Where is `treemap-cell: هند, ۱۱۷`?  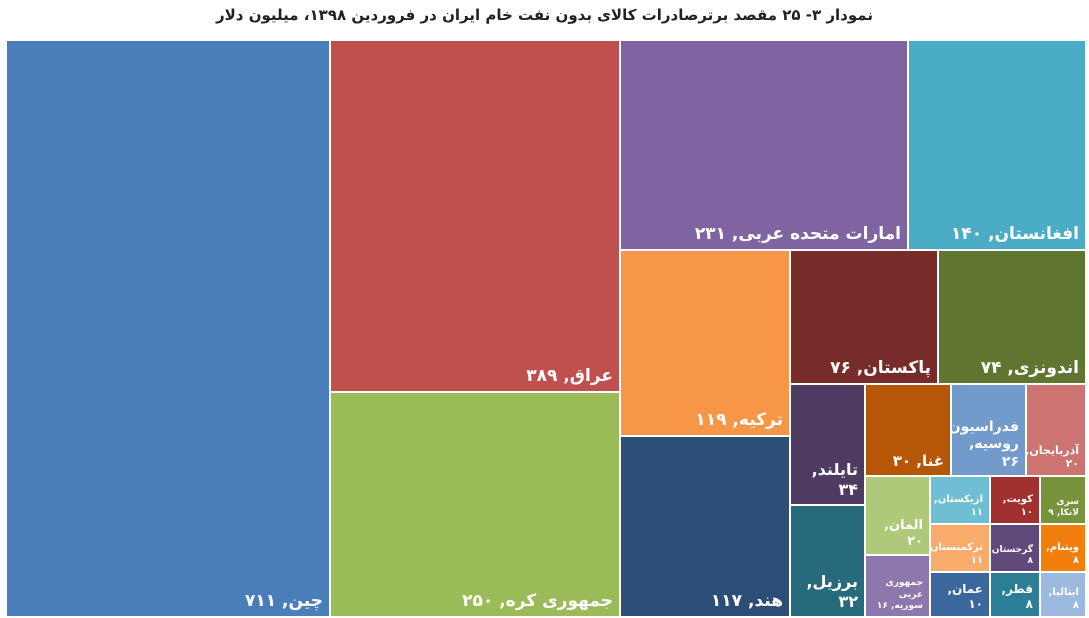
treemap-cell: هند, ۱۱۷ is located at coordinates (705, 526).